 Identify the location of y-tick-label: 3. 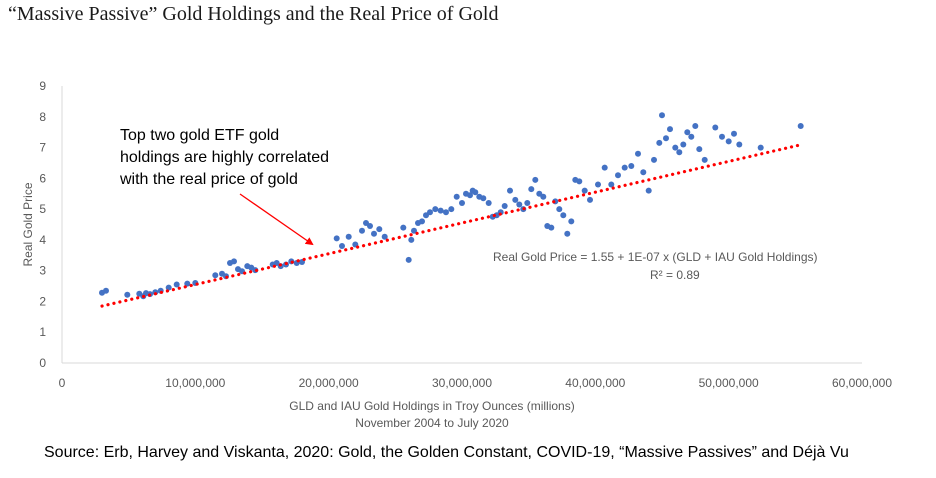
(42, 271).